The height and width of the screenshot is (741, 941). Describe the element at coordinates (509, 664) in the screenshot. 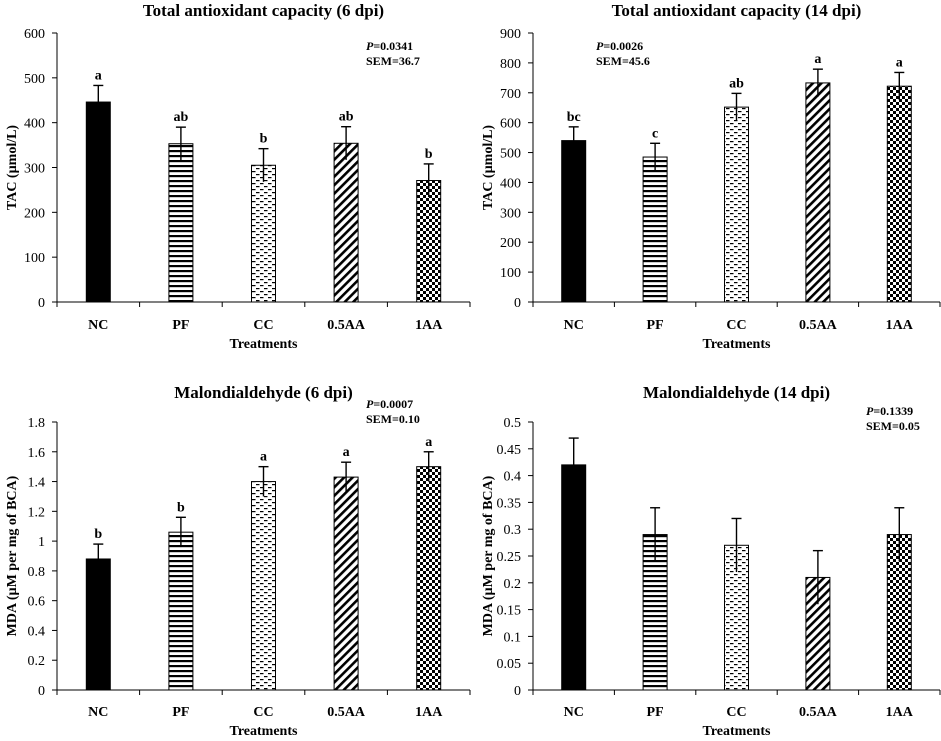

I see `y-tick-label: 0.05` at that location.